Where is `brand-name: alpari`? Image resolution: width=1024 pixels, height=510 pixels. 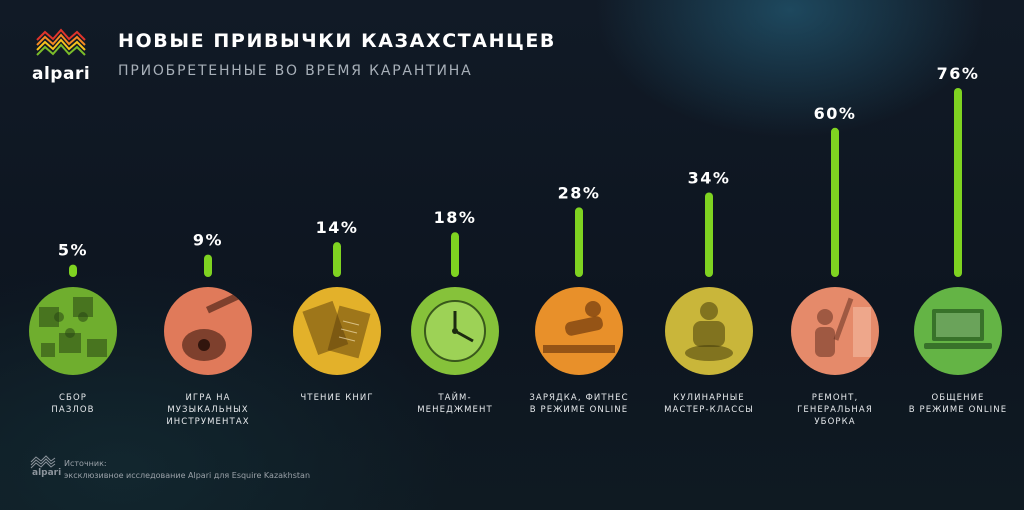
brand-name: alpari is located at coordinates (61, 74).